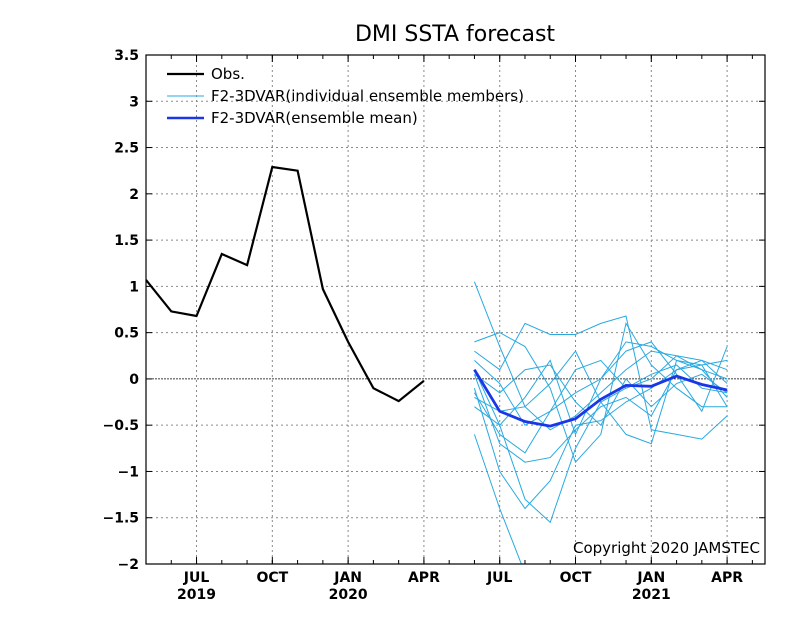 This screenshot has width=800, height=618. I want to click on legend-label-mean: F2-3DVAR(ensemble mean), so click(314, 118).